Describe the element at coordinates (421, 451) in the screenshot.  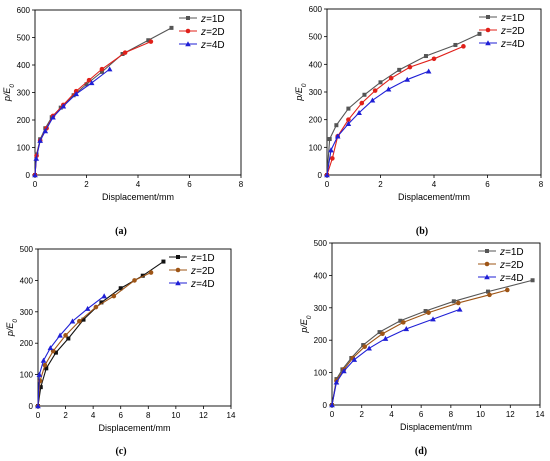
I see `panel-4-caption: (d)` at that location.